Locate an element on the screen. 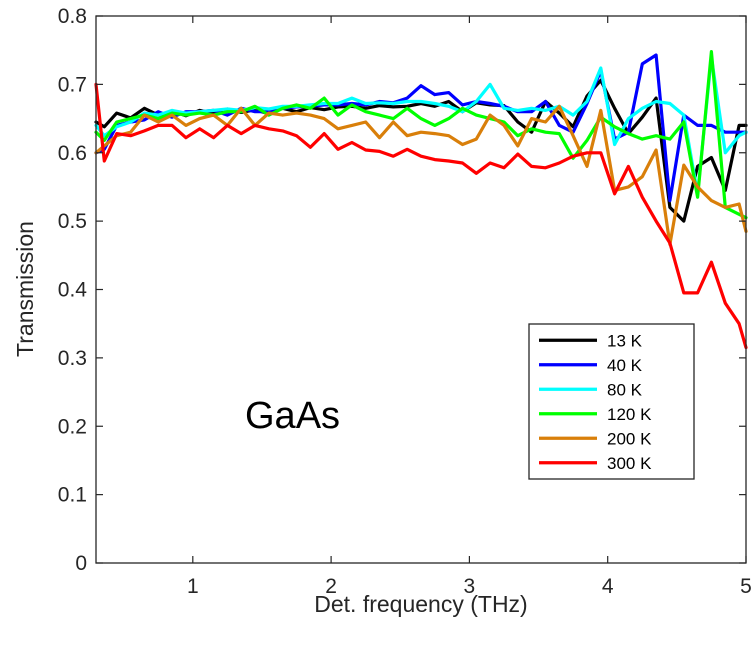  y-tick-label: 0.3 is located at coordinates (72, 358).